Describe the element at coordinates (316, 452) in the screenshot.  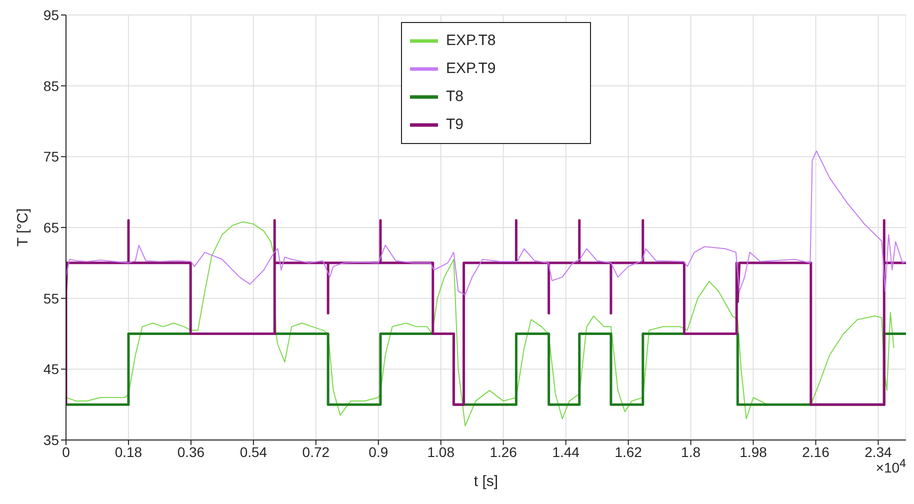
I see `x-tick-label: 0.72` at that location.